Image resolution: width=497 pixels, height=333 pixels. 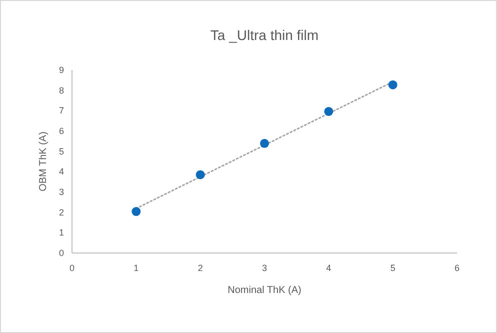 I want to click on x-tick-label: 0, so click(x=72, y=268).